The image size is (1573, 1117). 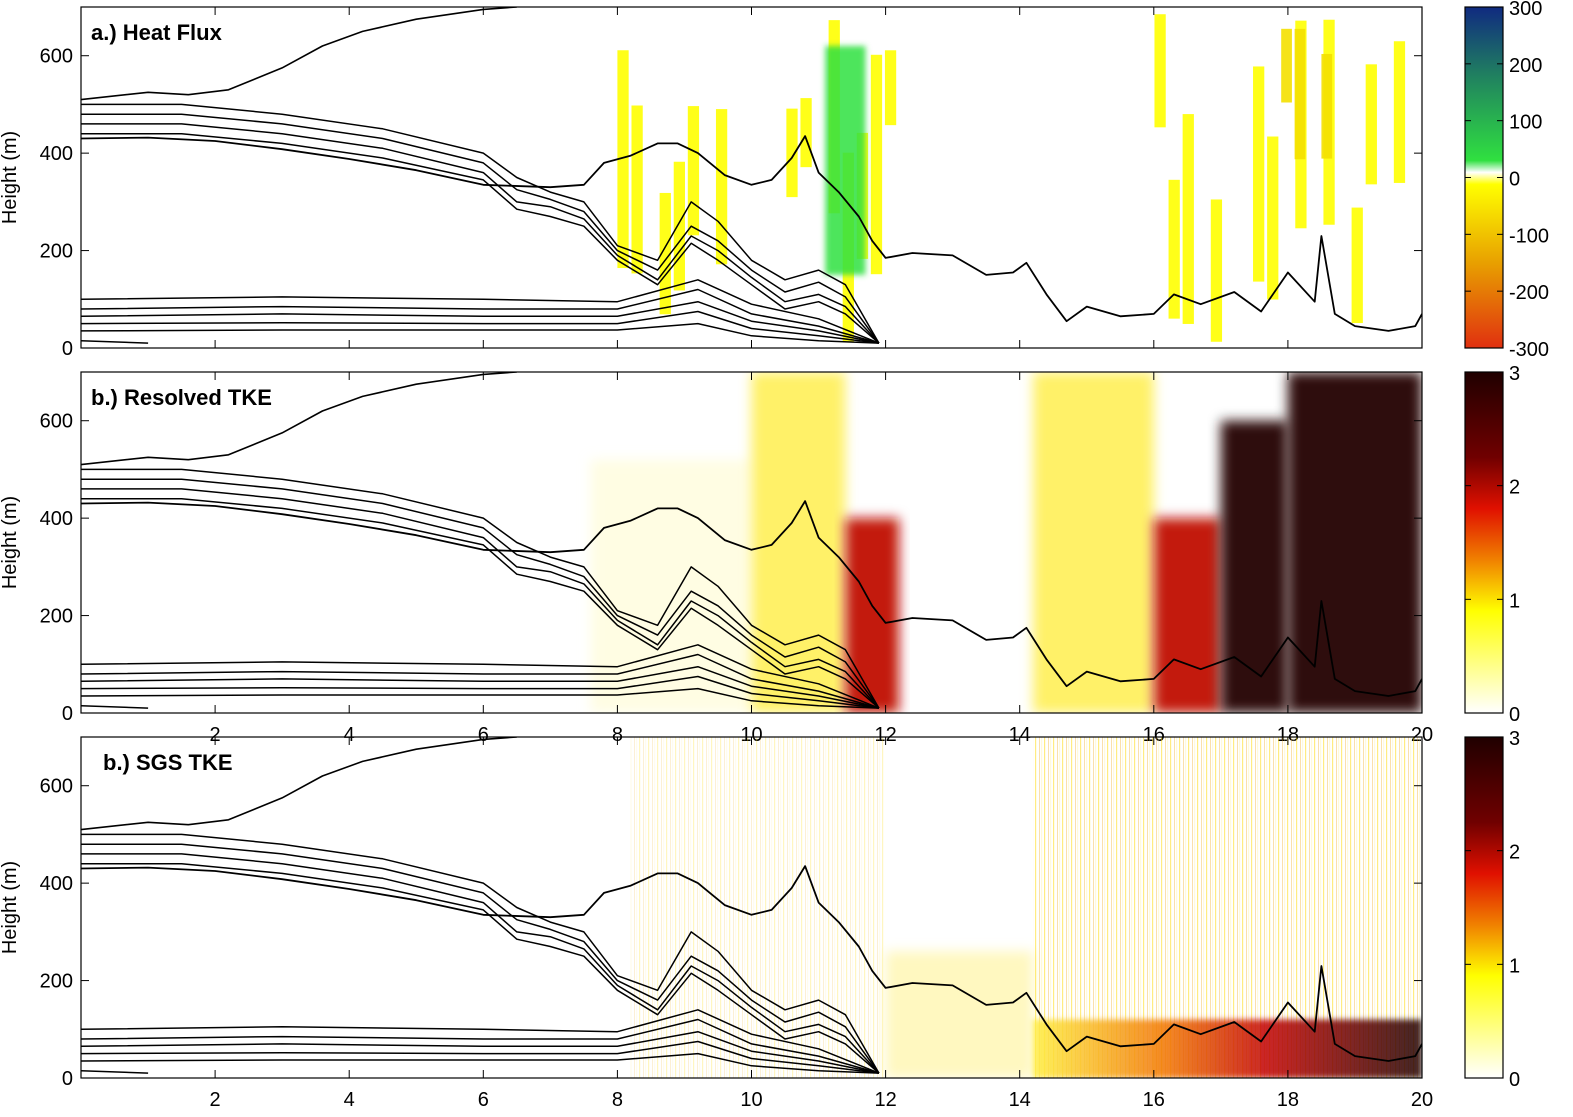 What do you see at coordinates (1514, 853) in the screenshot?
I see `colorbar-tick-label: 2` at bounding box center [1514, 853].